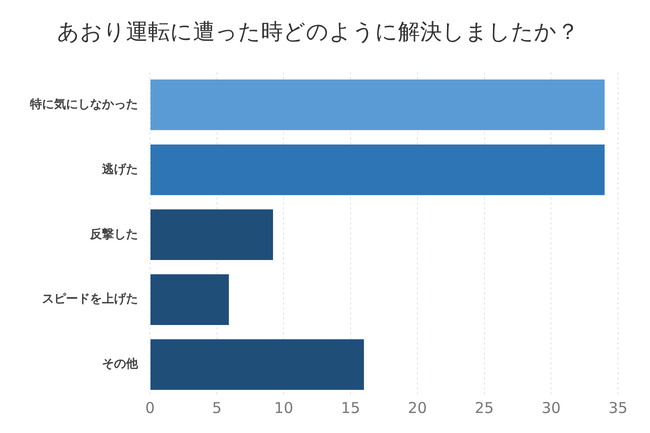 The width and height of the screenshot is (650, 433). I want to click on x-tick-label: 10, so click(284, 407).